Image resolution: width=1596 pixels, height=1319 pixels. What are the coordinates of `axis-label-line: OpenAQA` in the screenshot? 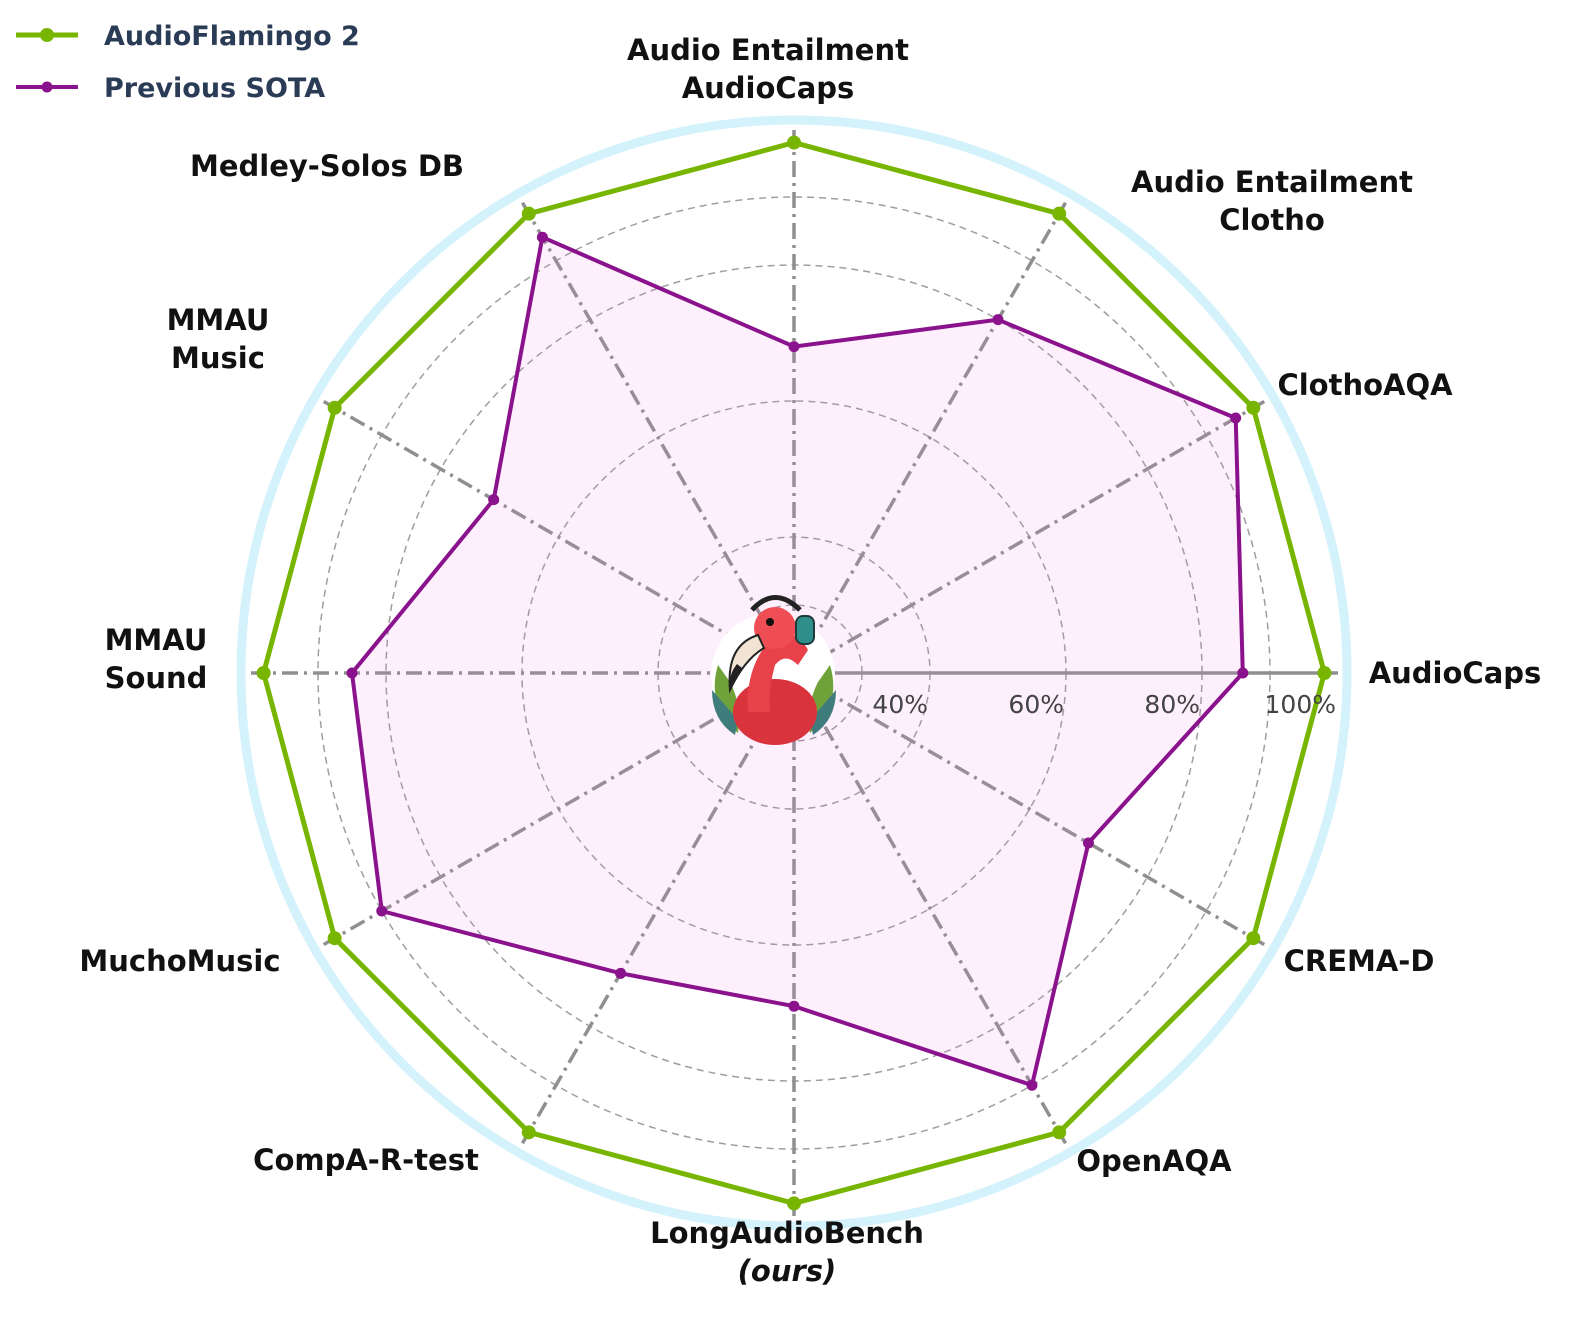 It's located at (1154, 1161).